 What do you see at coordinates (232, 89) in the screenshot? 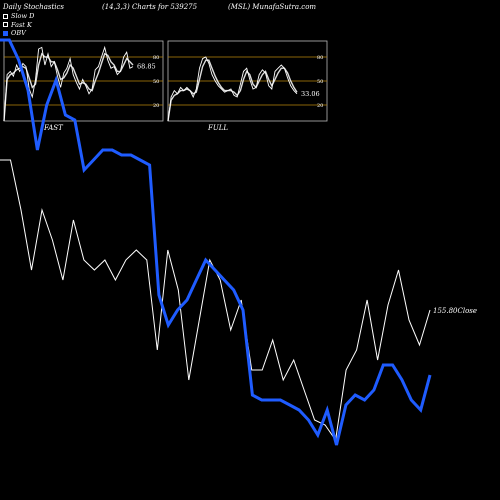
I see `full-fast-k-line` at bounding box center [232, 89].